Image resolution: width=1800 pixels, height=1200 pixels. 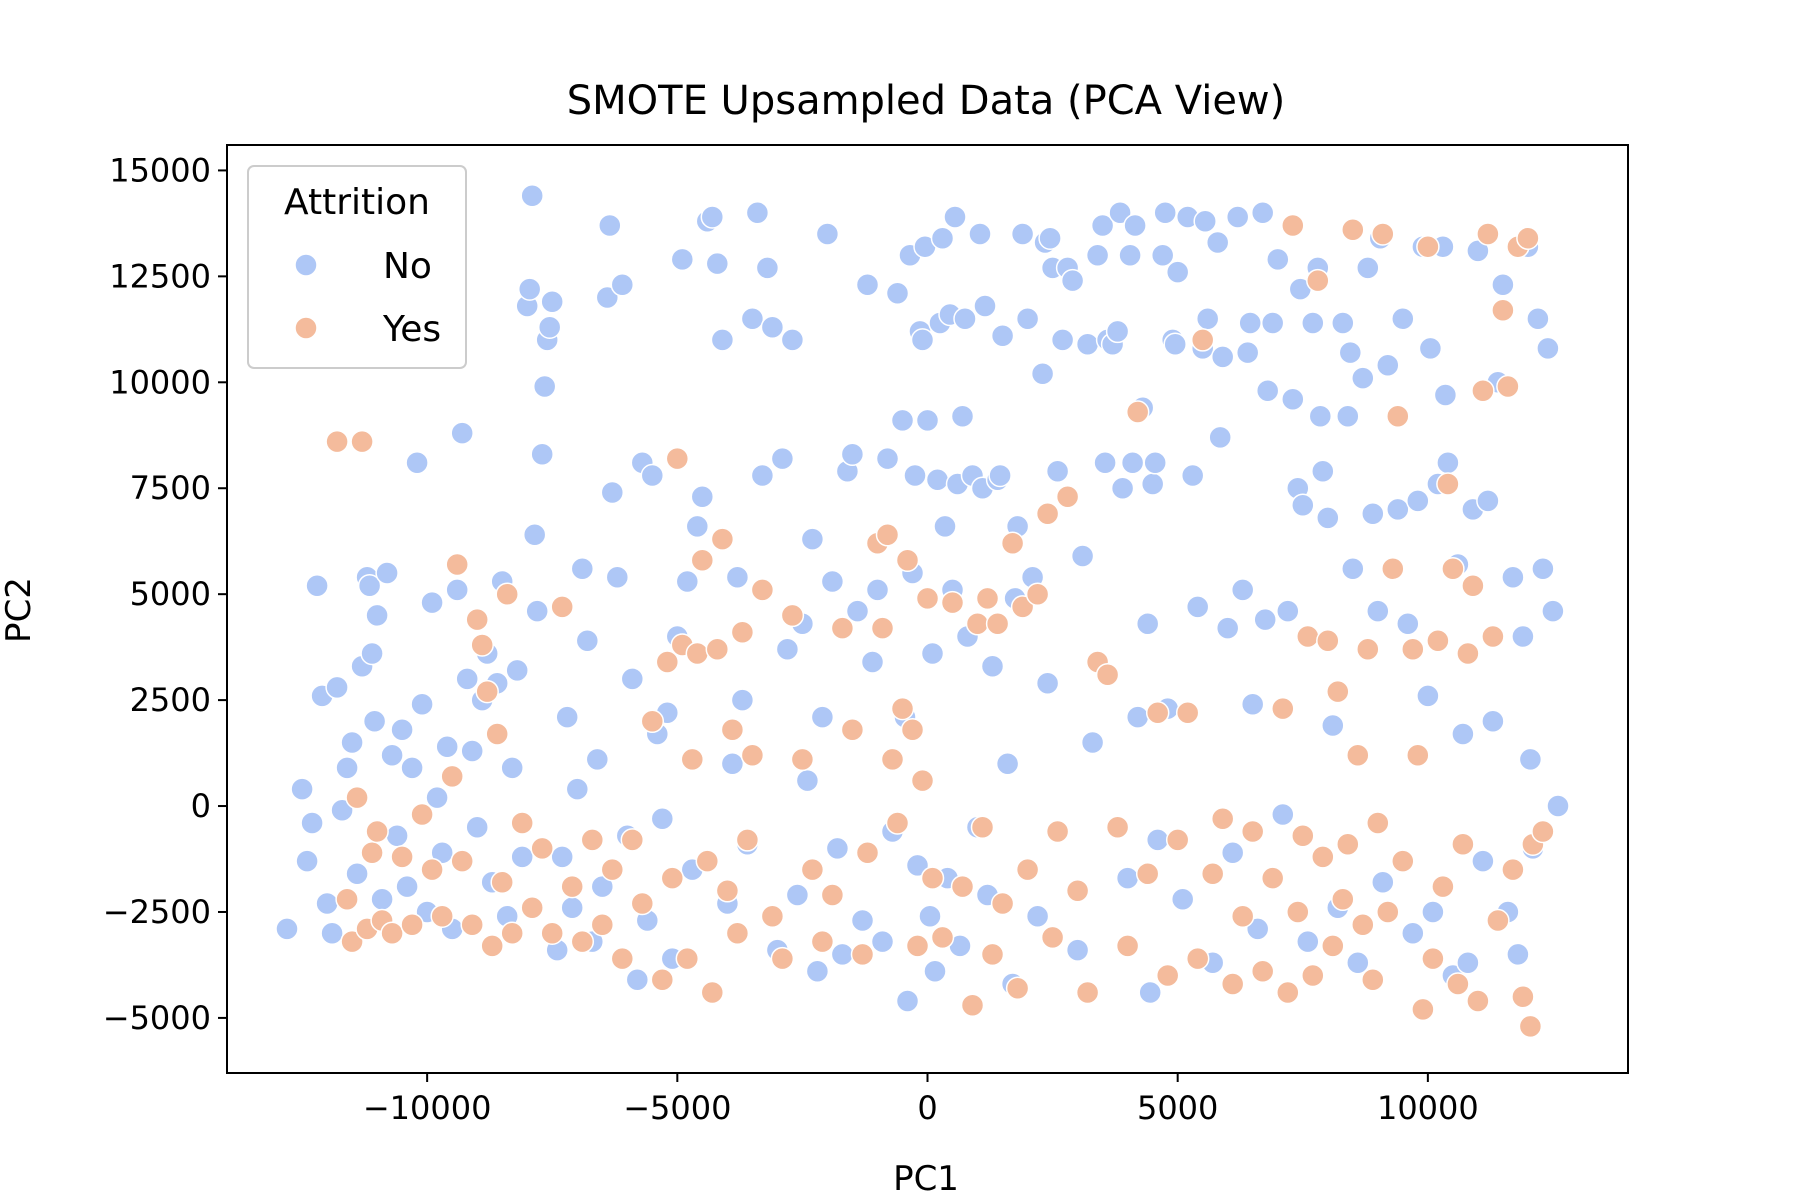 I want to click on y-tick-label-0: −5000, so click(x=157, y=1018).